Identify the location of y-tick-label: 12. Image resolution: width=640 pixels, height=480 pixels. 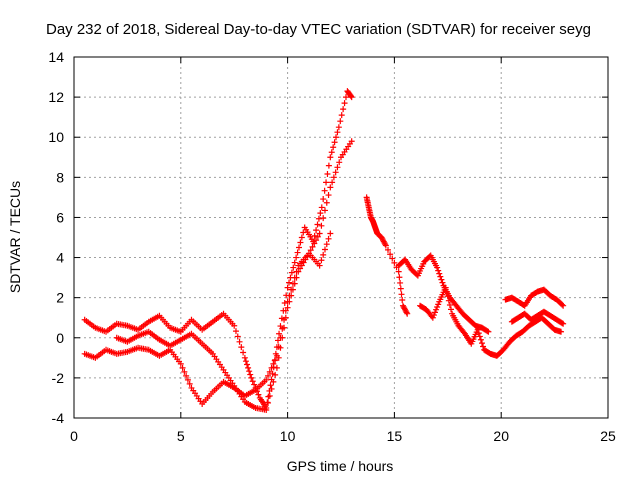
(56, 97).